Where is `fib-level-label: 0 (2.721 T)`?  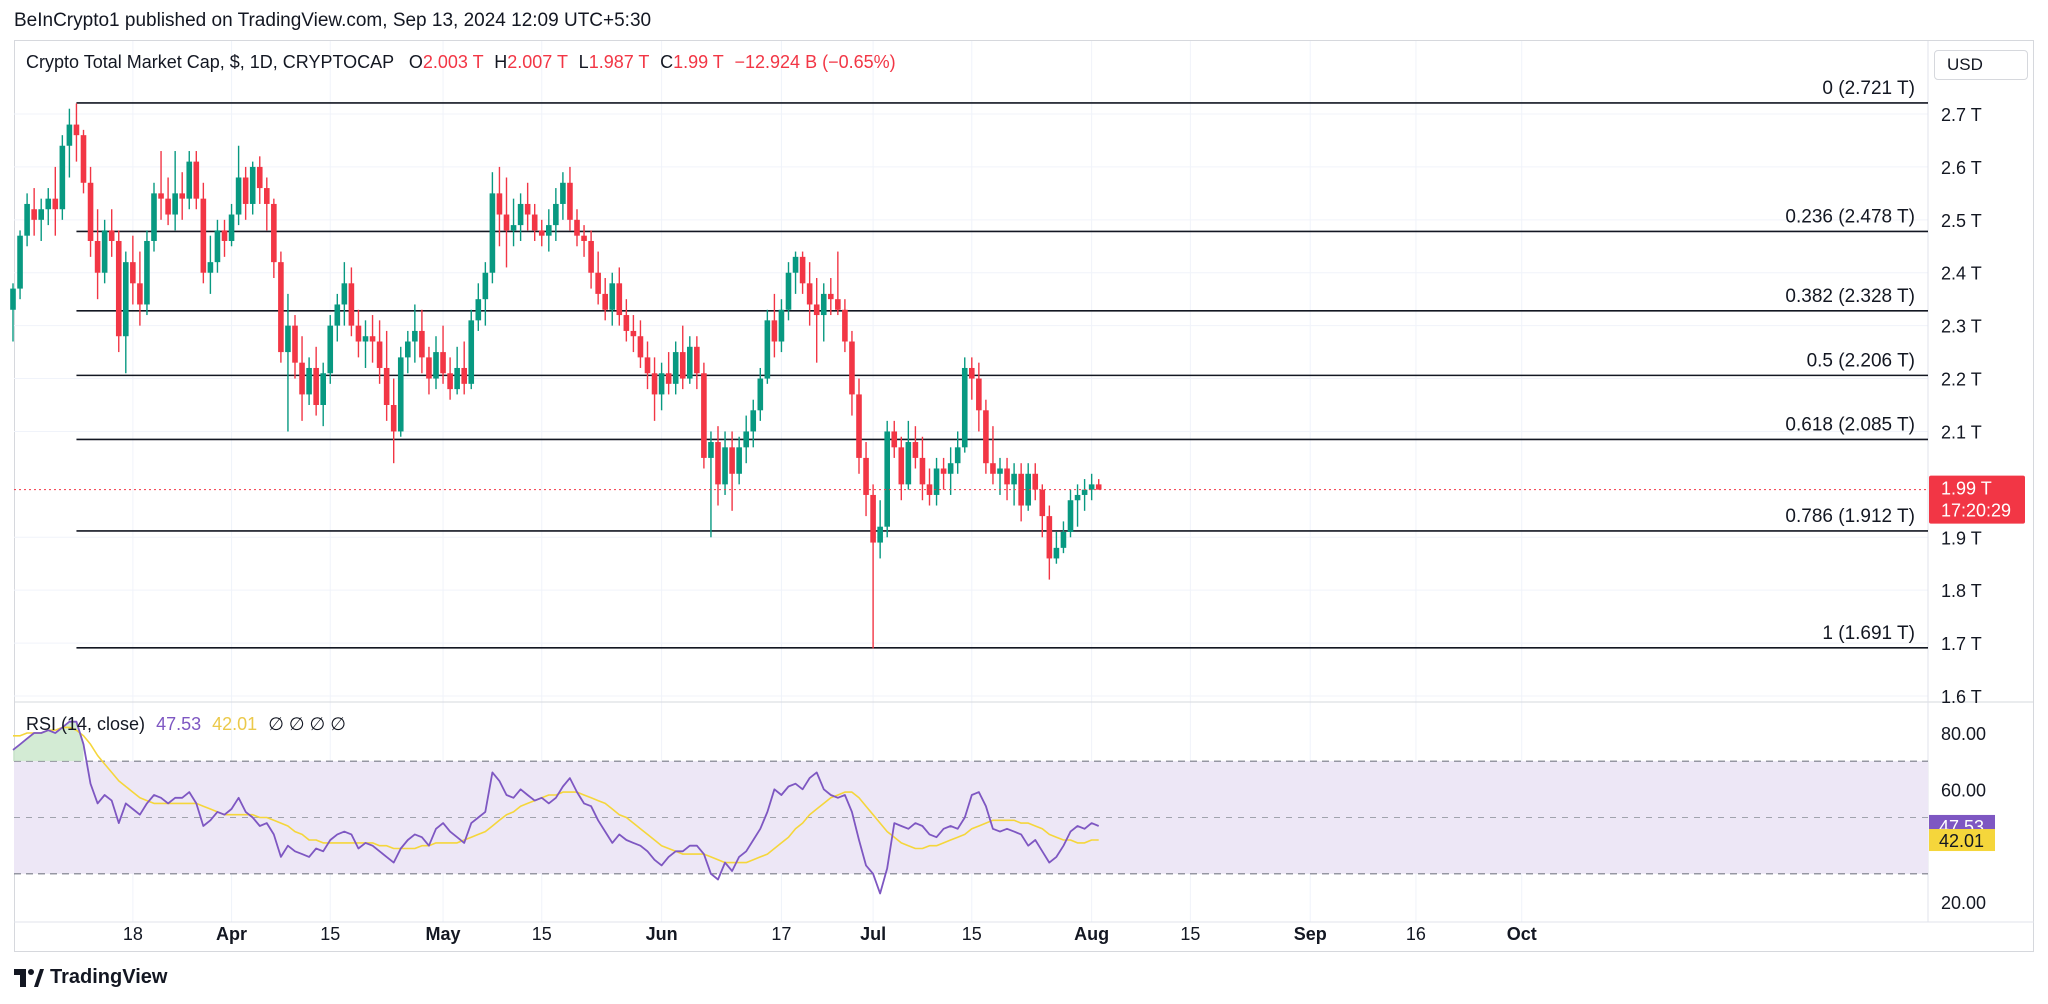
fib-level-label: 0 (2.721 T) is located at coordinates (1868, 88).